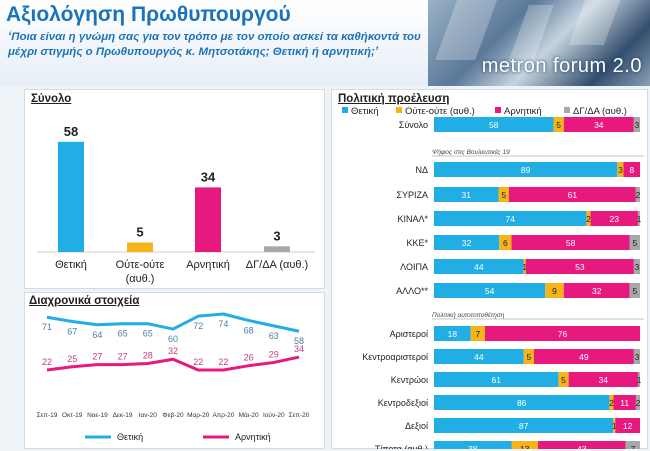 This screenshot has width=650, height=451. Describe the element at coordinates (409, 380) in the screenshot. I see `row-label: Κεντρώοι` at that location.